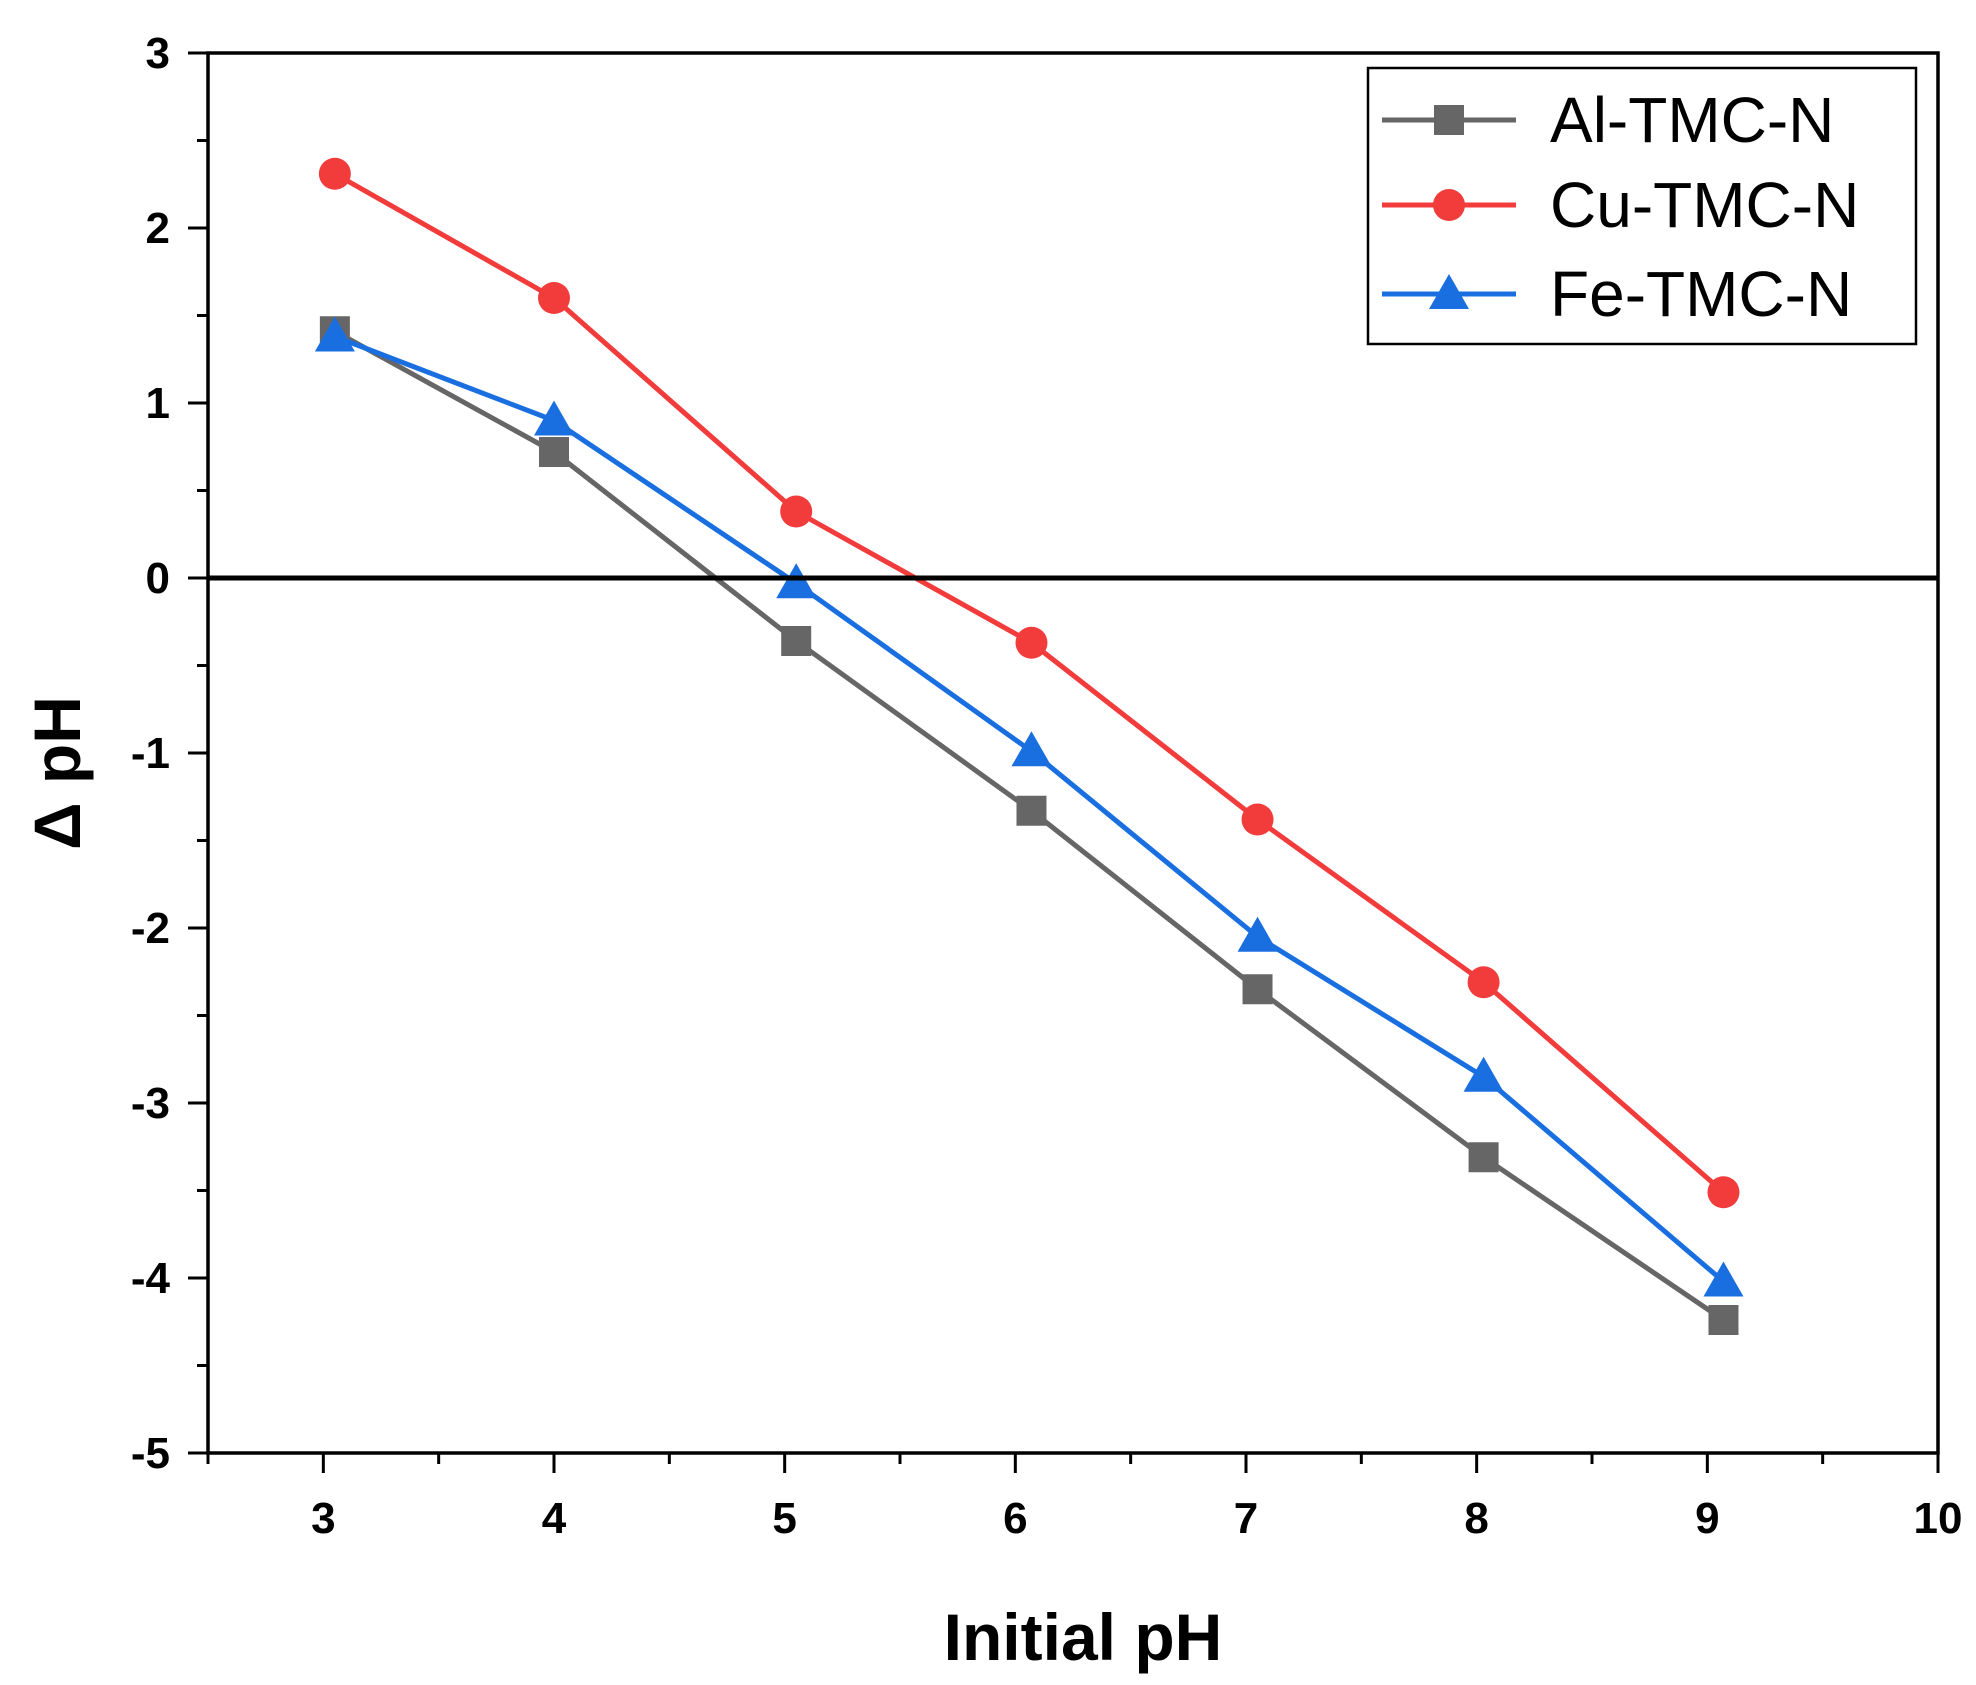 Image resolution: width=1976 pixels, height=1685 pixels. I want to click on y-axis-title: Δ pH, so click(57, 773).